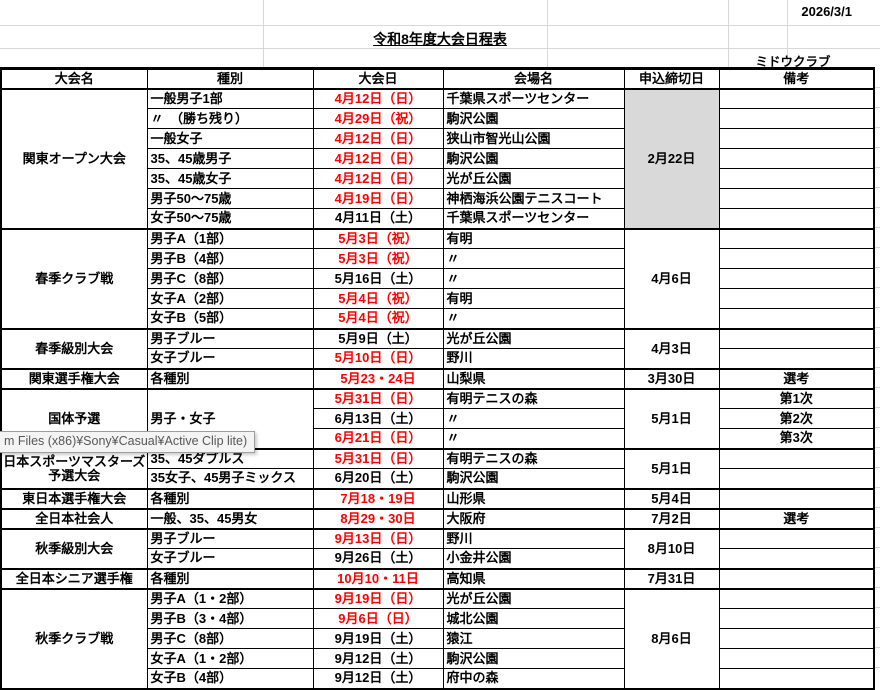 The width and height of the screenshot is (880, 690). What do you see at coordinates (378, 498) in the screenshot?
I see `date-cell: 7月18・19日` at bounding box center [378, 498].